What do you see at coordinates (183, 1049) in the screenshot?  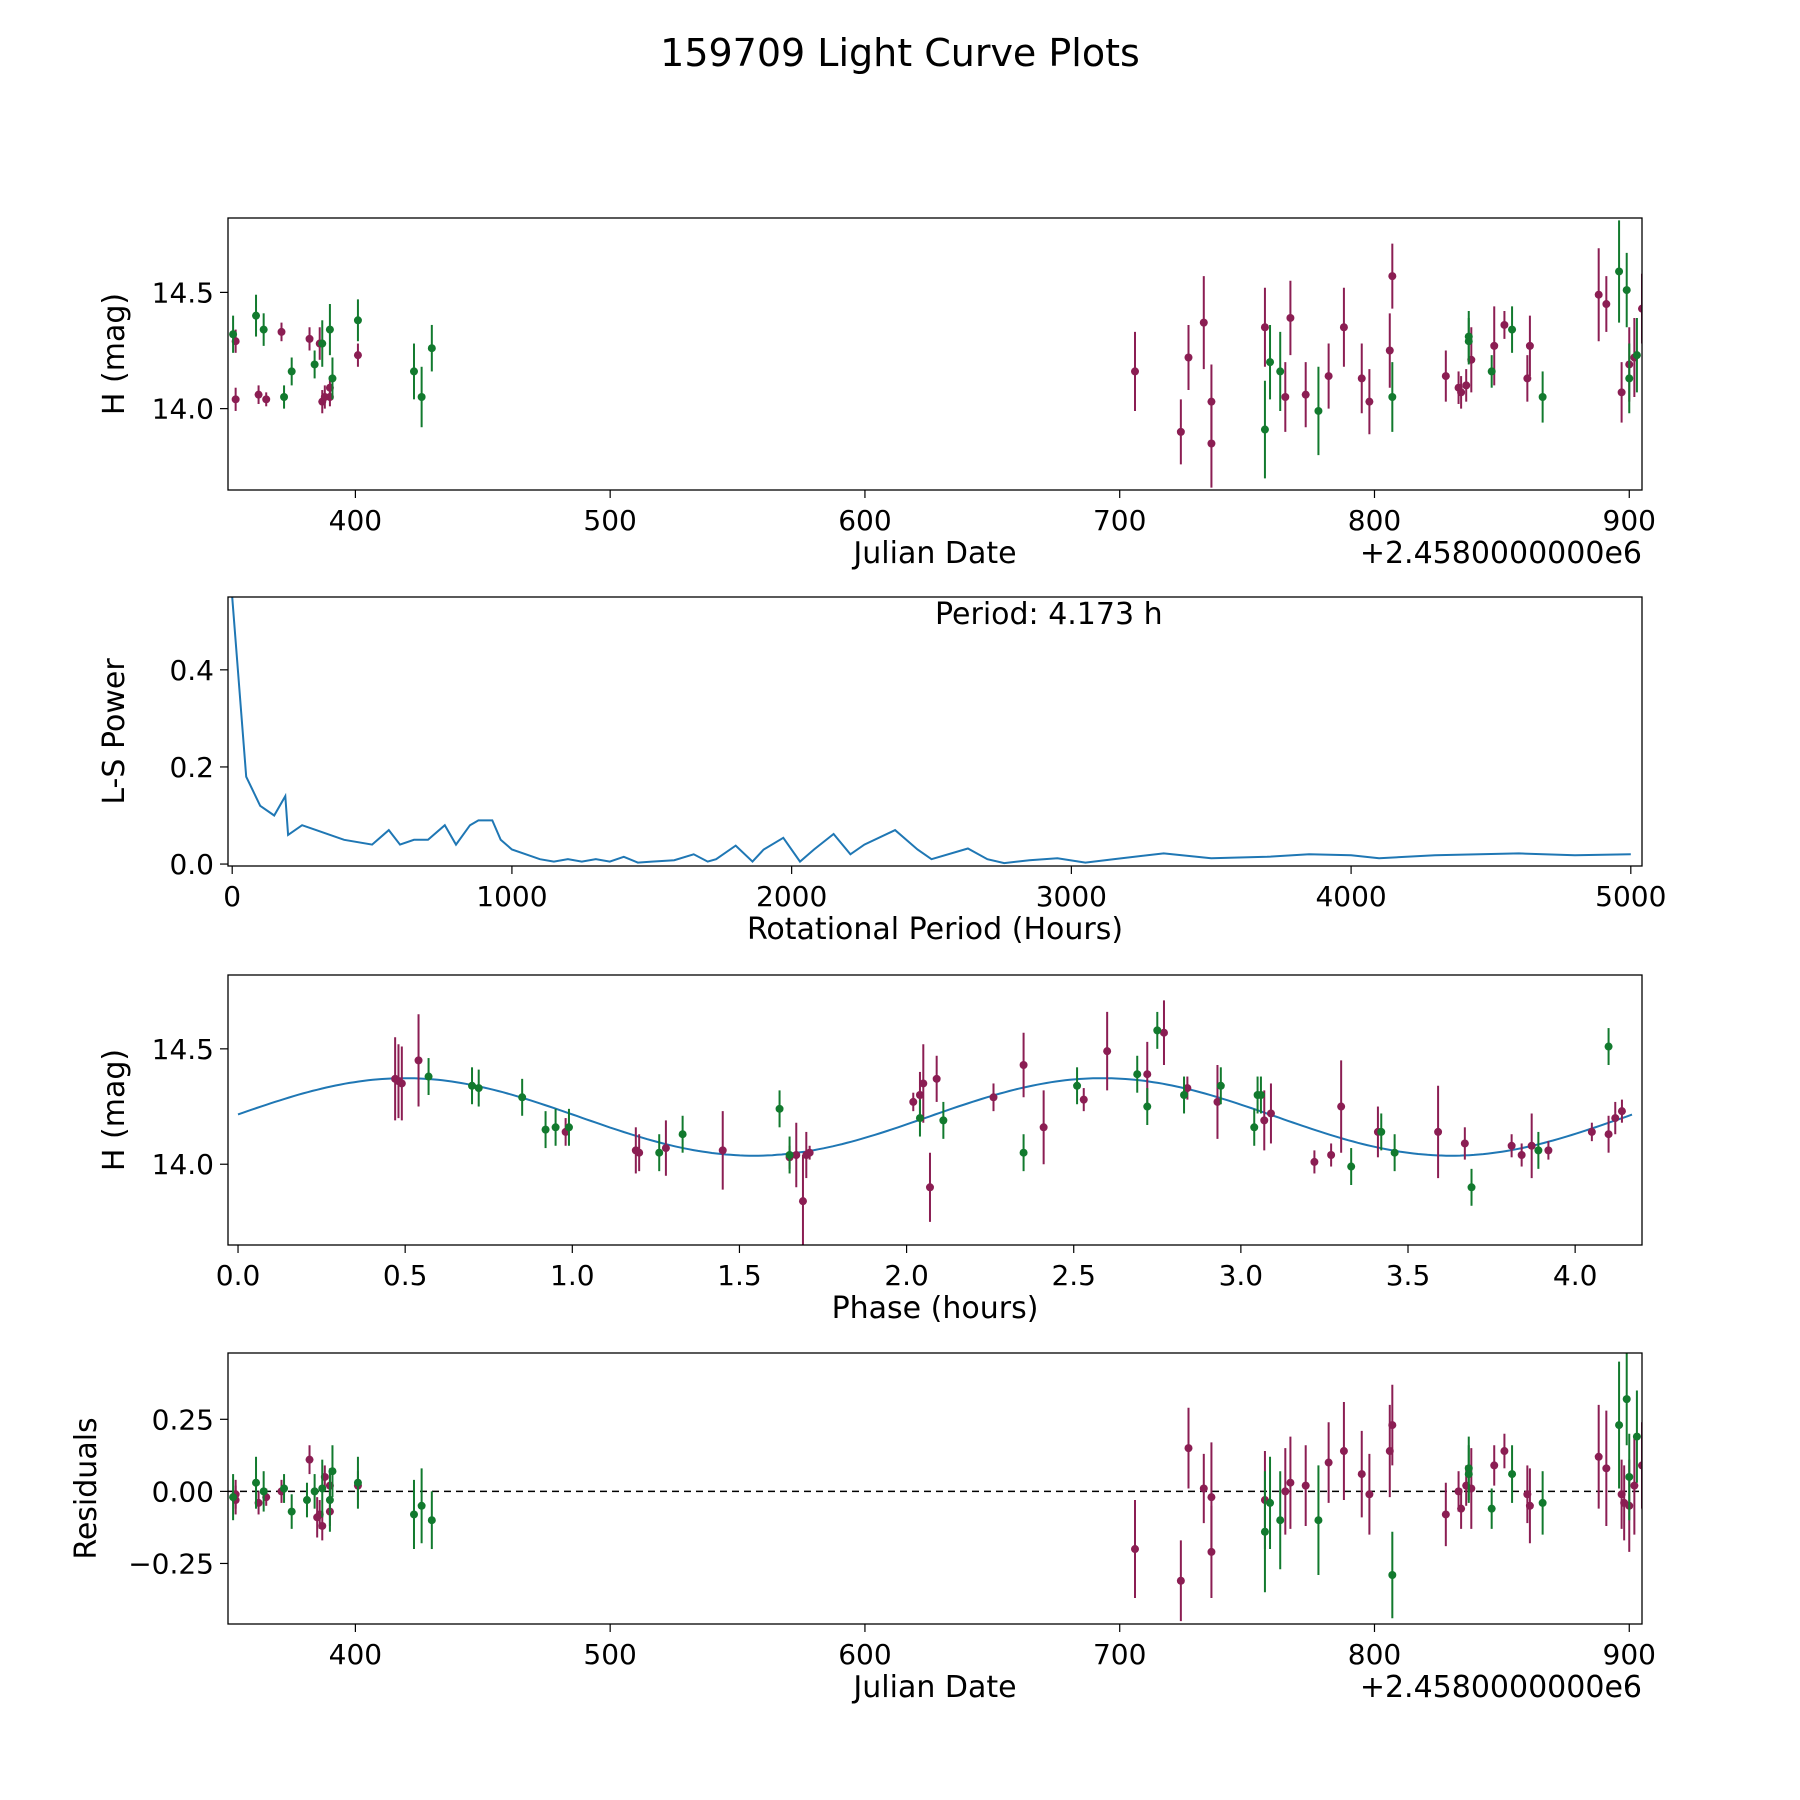 I see `y-tick-label: 14.5` at bounding box center [183, 1049].